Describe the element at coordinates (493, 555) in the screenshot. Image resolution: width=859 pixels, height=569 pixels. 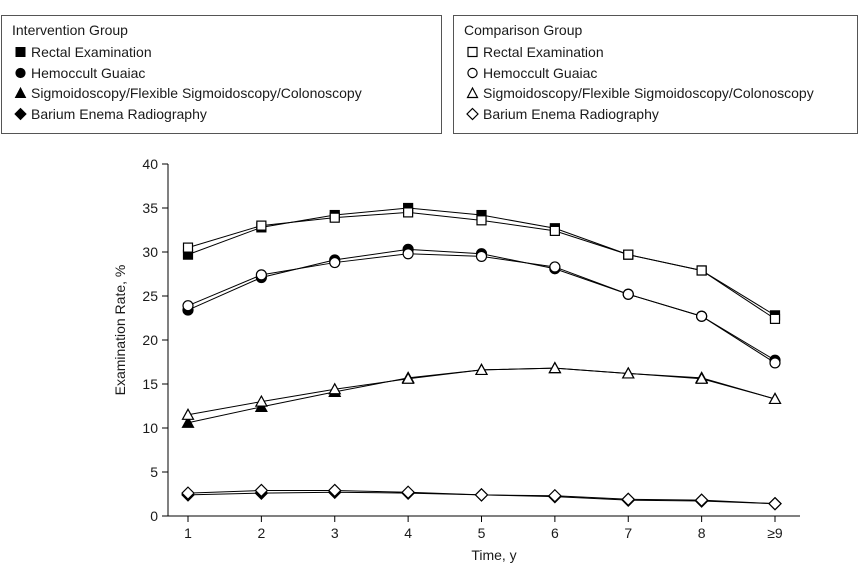
I see `x-axis-label: Time, y` at that location.